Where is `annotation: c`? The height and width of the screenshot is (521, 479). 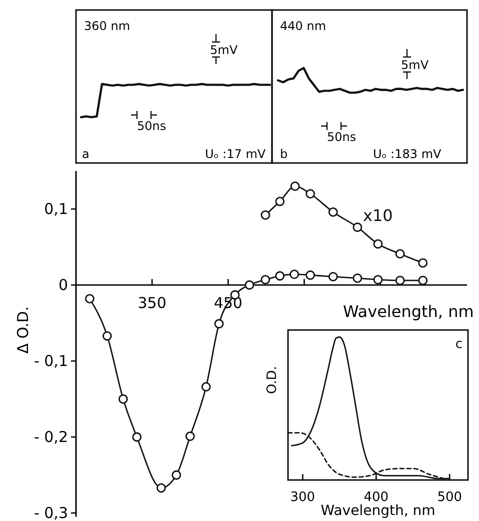
annotation: c is located at coordinates (459, 344).